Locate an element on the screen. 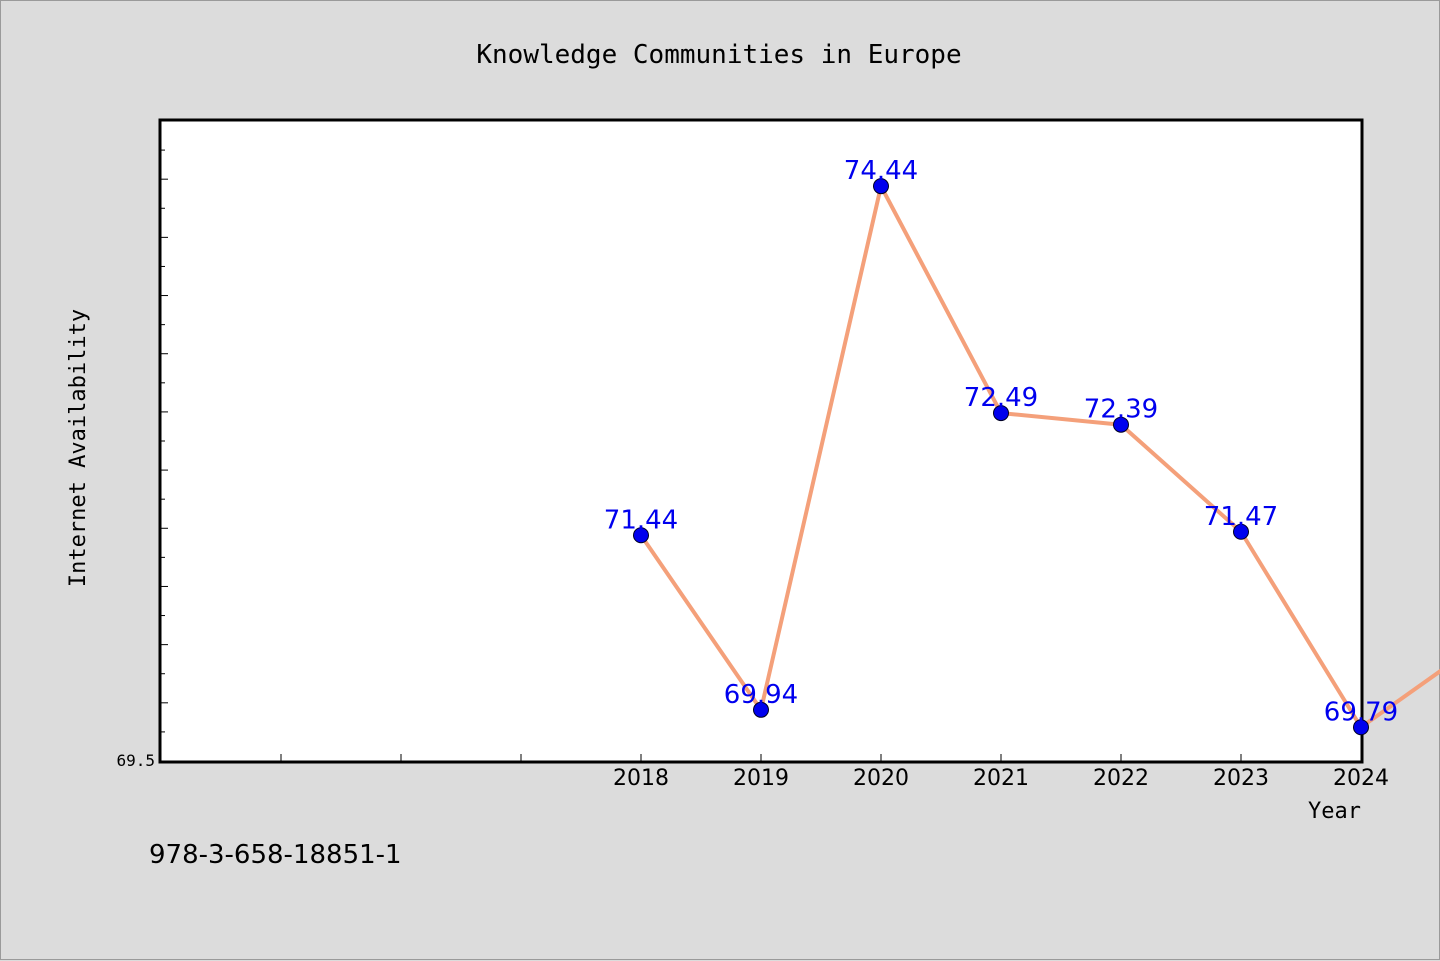 The height and width of the screenshot is (961, 1440). data-label: 72.39 is located at coordinates (1121, 410).